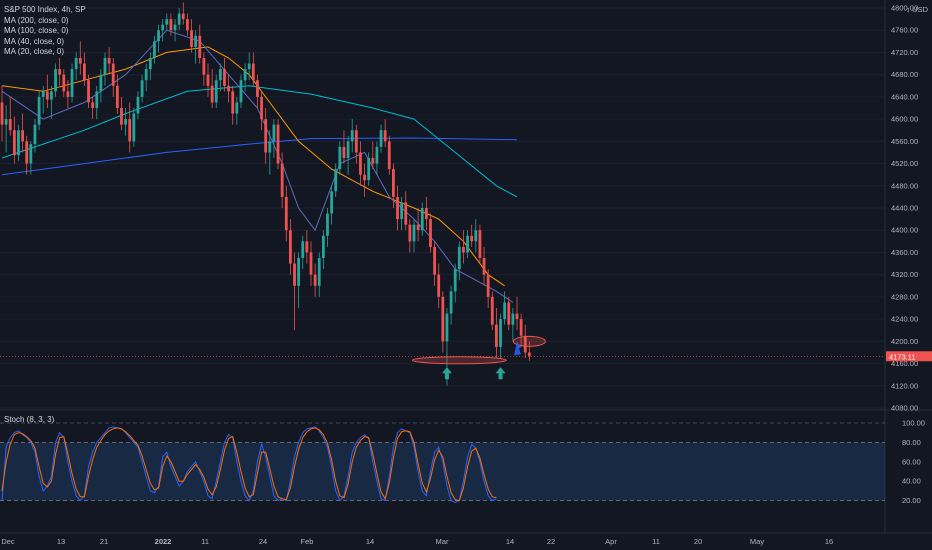  I want to click on legend-ma40: MA (40, close, 0), so click(34, 41).